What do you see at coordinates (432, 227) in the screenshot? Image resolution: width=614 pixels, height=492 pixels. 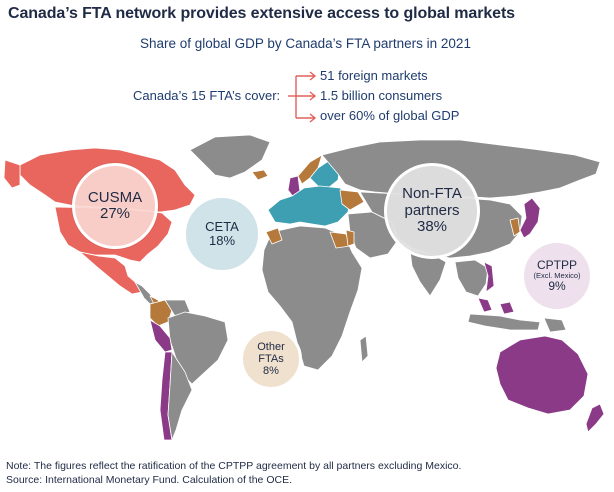 I see `nonfta-share: 38%` at bounding box center [432, 227].